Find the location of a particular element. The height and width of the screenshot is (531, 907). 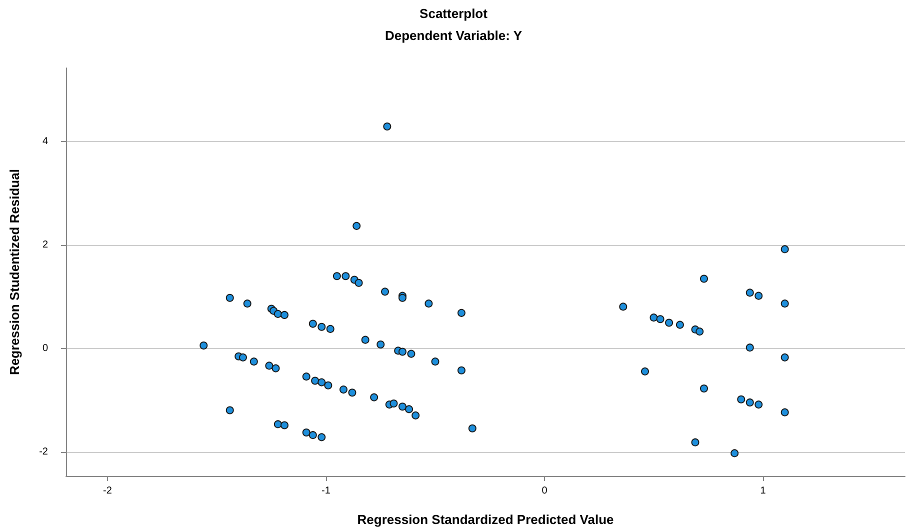

y-tick-label: 4 is located at coordinates (45, 142).